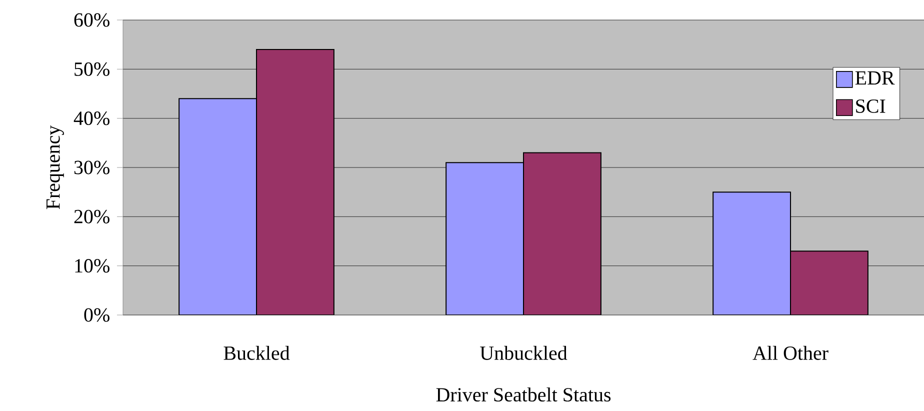 The height and width of the screenshot is (411, 924). Describe the element at coordinates (92, 217) in the screenshot. I see `y-tick-label: 20%` at that location.